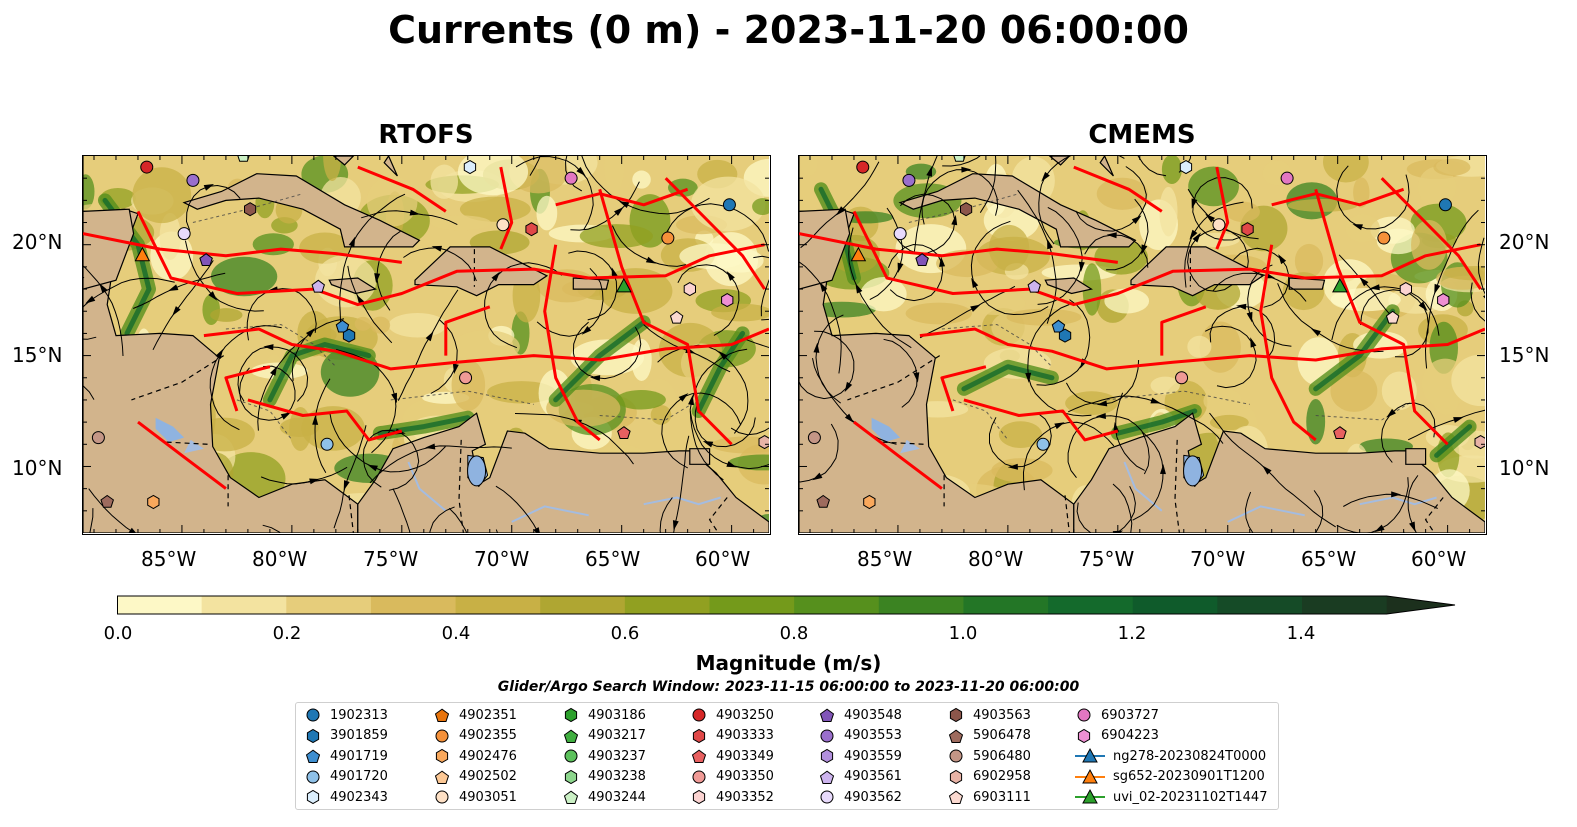 The image size is (1577, 827). Describe the element at coordinates (1190, 756) in the screenshot. I see `legend-label: ng278-20230824T0000` at that location.